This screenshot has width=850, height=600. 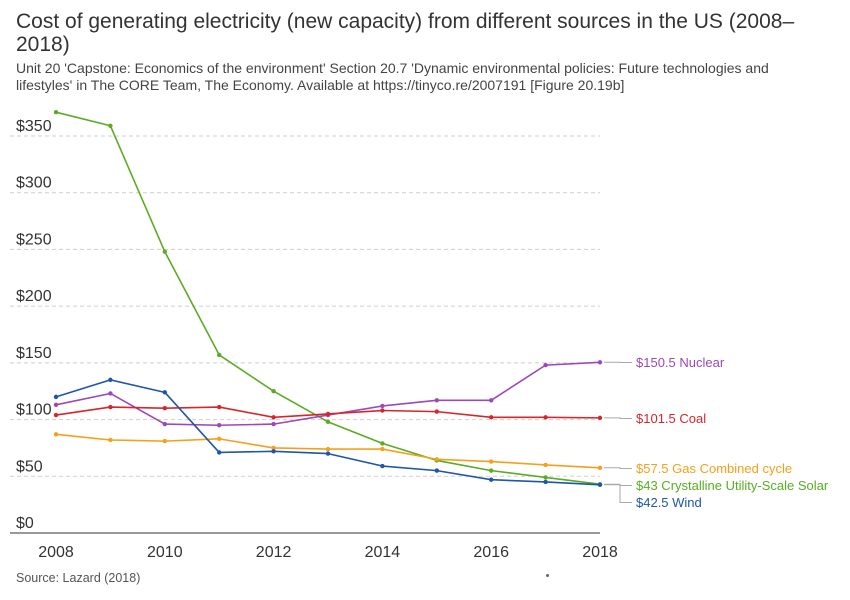 What do you see at coordinates (34, 183) in the screenshot?
I see `y-tick-label: $300` at bounding box center [34, 183].